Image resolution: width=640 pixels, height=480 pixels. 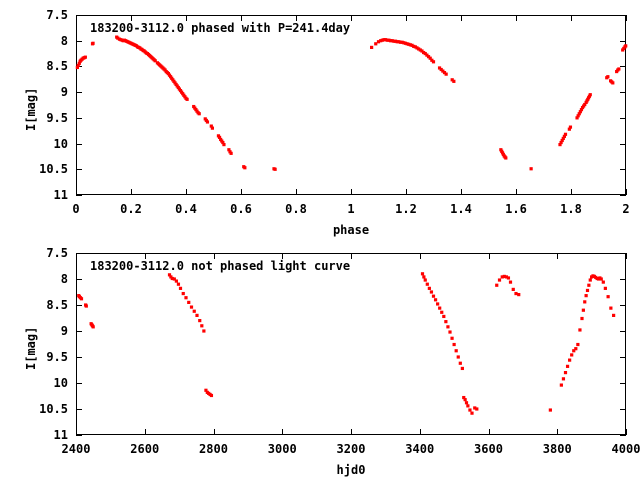 What do you see at coordinates (57, 66) in the screenshot?
I see `phased-ytick-label: 8.5` at bounding box center [57, 66].